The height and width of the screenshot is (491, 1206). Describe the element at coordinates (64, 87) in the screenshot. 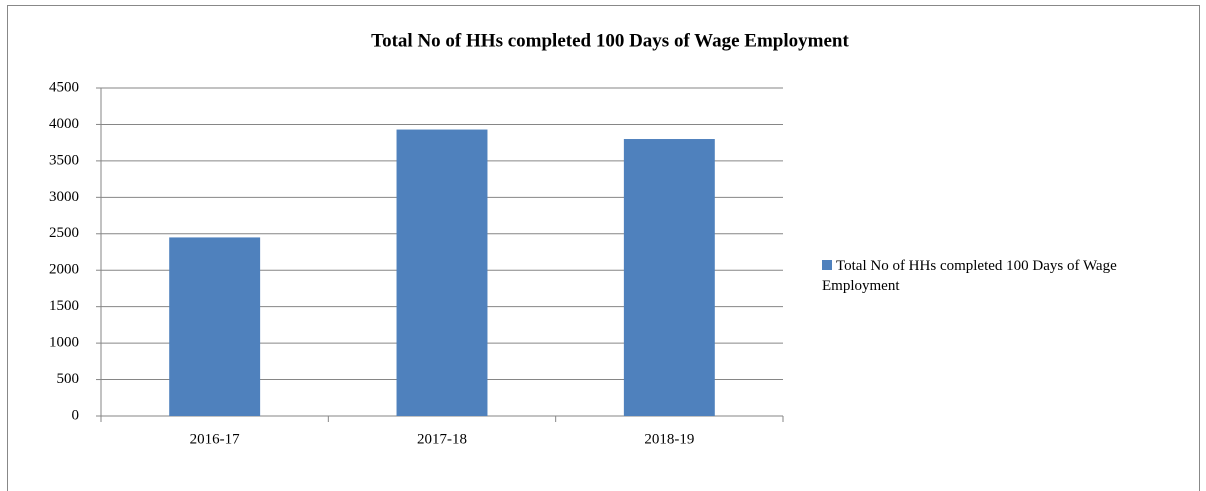

I see `y-tick-label: 4500` at that location.